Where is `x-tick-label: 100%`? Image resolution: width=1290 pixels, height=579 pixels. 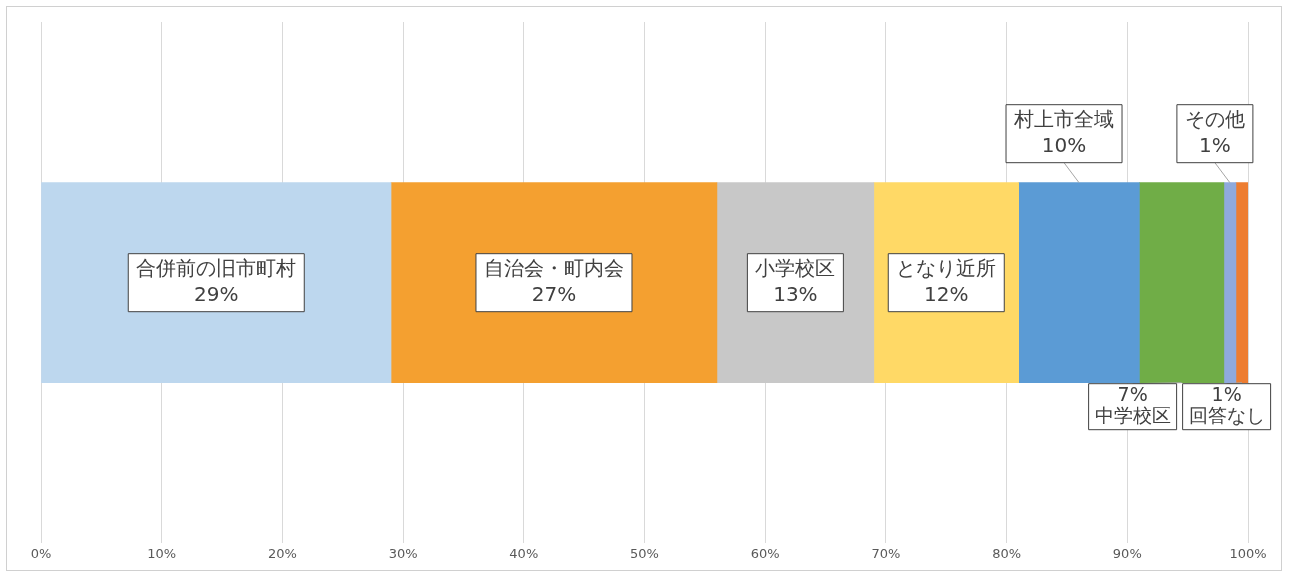
x-tick-label: 100% is located at coordinates (1248, 553).